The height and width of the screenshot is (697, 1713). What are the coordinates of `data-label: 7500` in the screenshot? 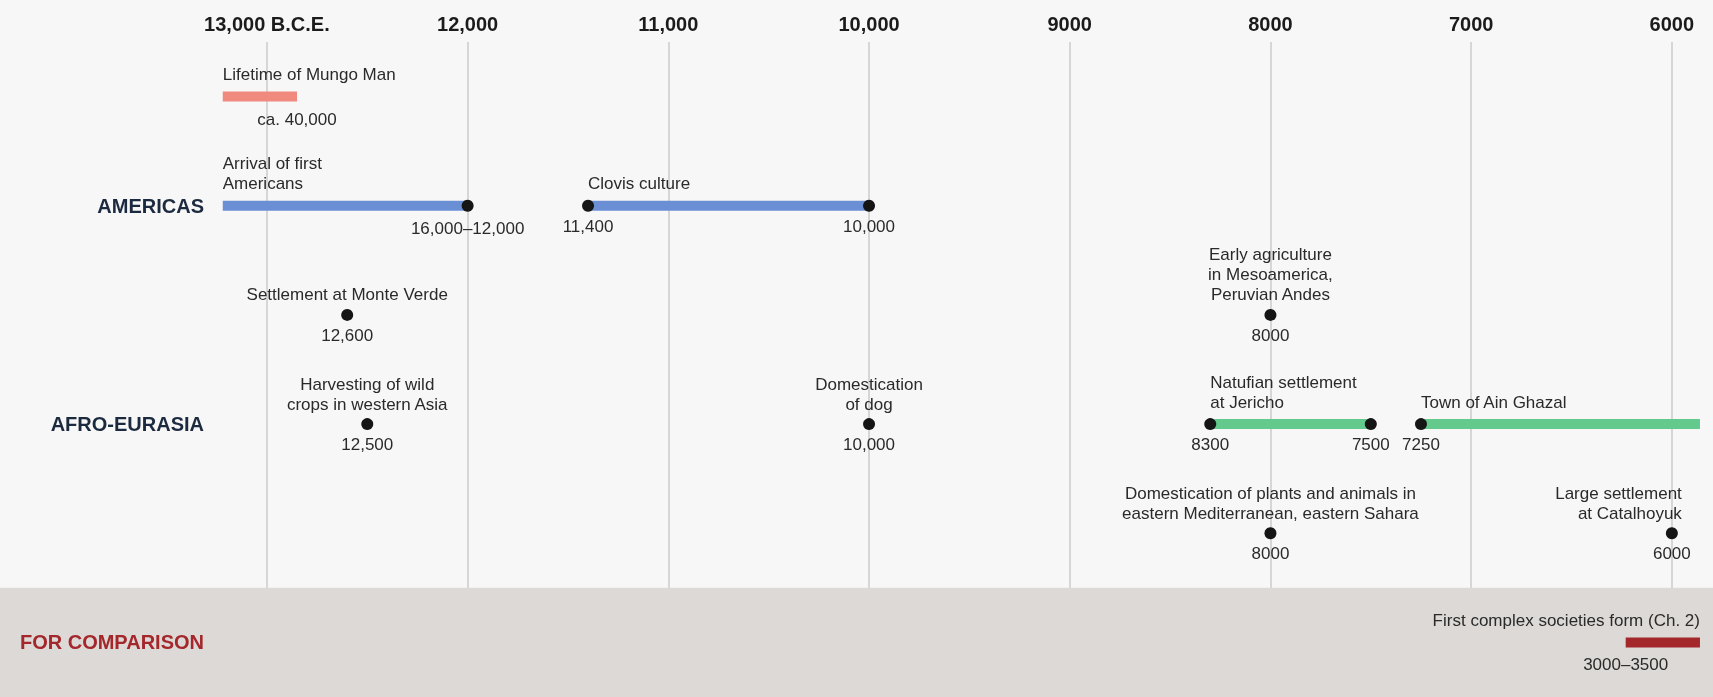 It's located at (1370, 445).